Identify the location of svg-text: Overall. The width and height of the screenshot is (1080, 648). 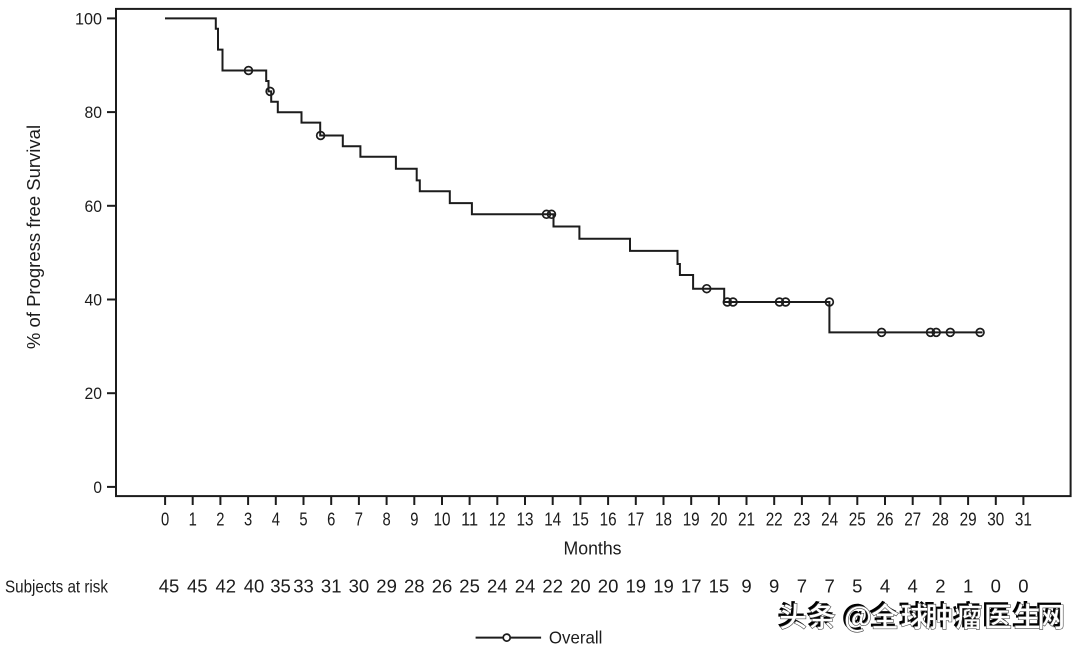
(576, 638).